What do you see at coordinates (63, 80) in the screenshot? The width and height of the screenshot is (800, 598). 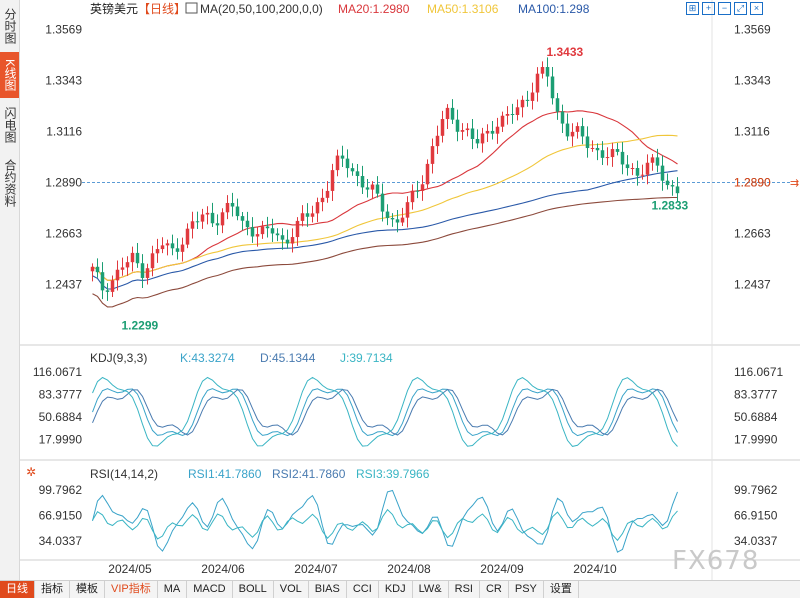 I see `y-tick-label: 1.3343` at bounding box center [63, 80].